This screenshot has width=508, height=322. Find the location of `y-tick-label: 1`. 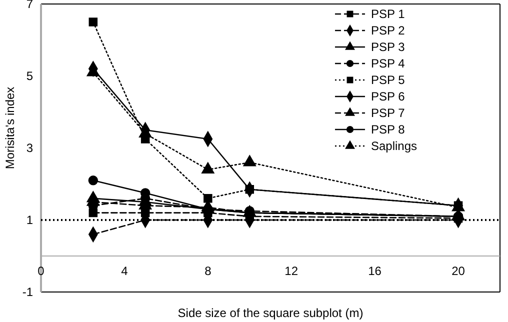

y-tick-label: 1 is located at coordinates (30, 220).